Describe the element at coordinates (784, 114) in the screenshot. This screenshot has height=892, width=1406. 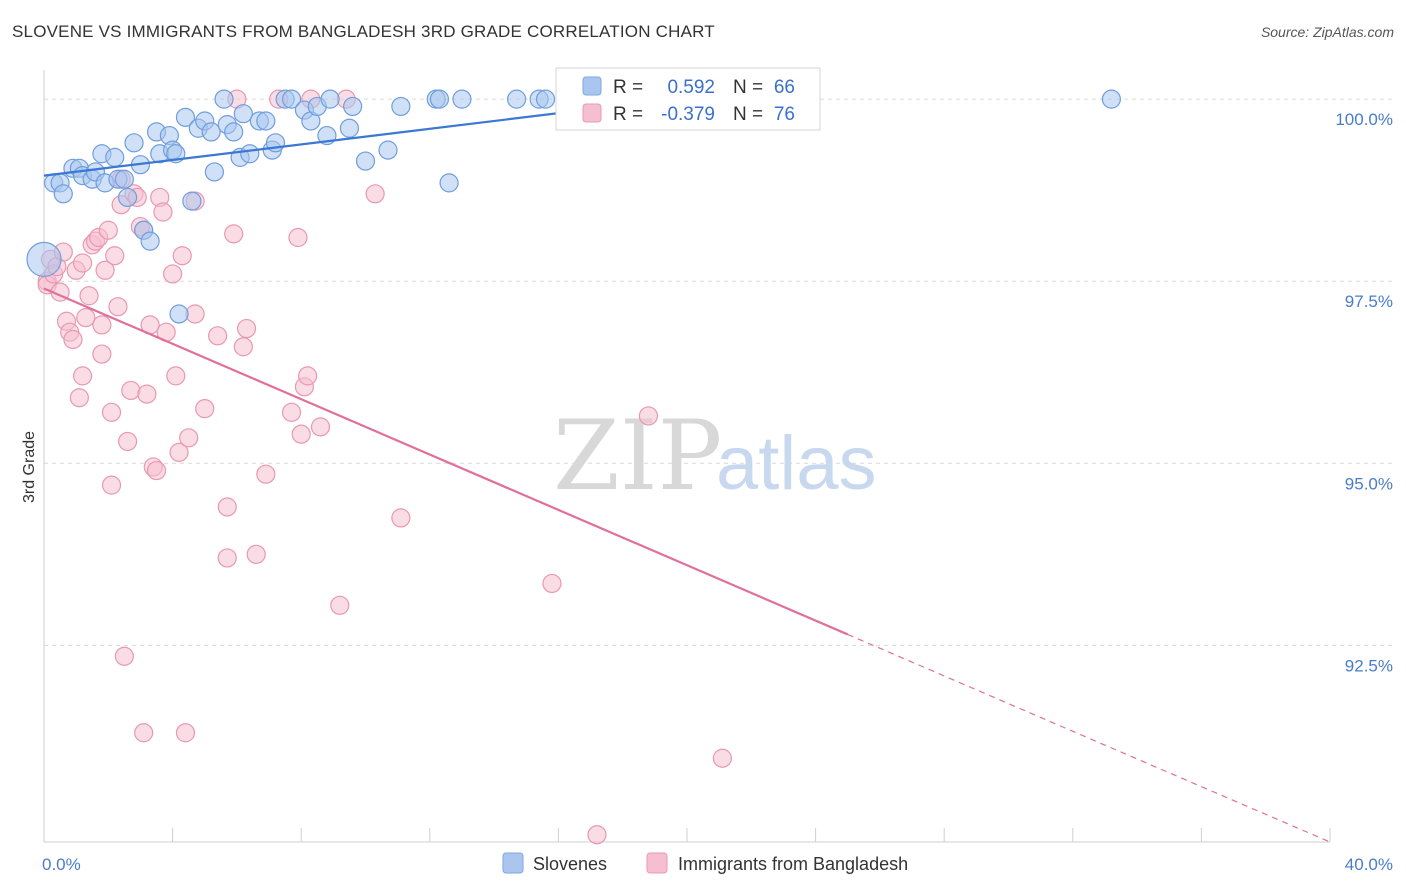
I see `legend-n-value-2: 76` at that location.